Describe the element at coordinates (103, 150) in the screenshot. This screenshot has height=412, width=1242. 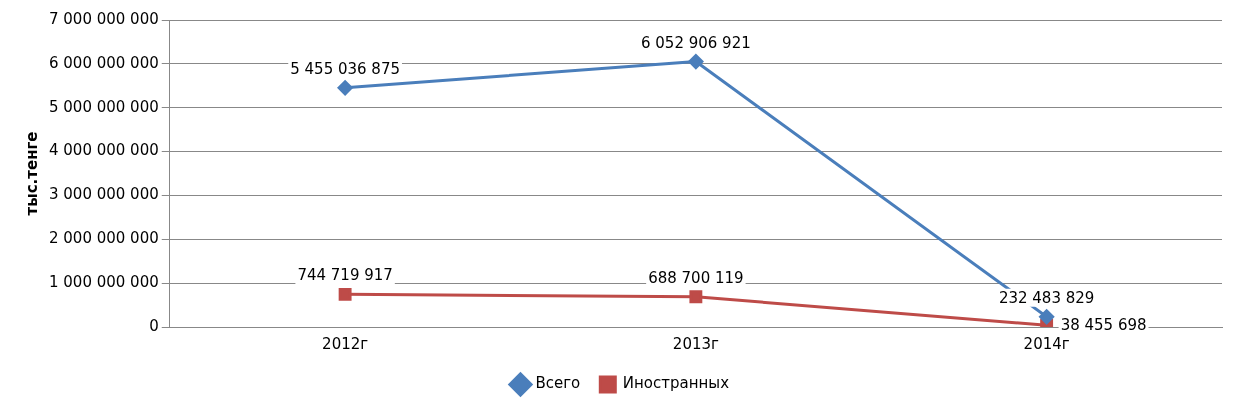
I see `y-tick-label: 4 000 000 000` at that location.